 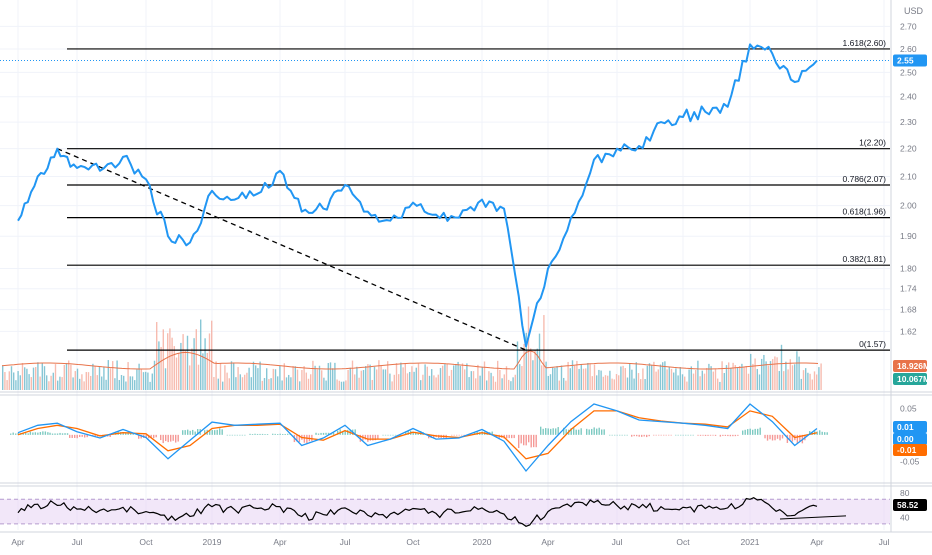 I want to click on signal-badge-bg, so click(x=910, y=450).